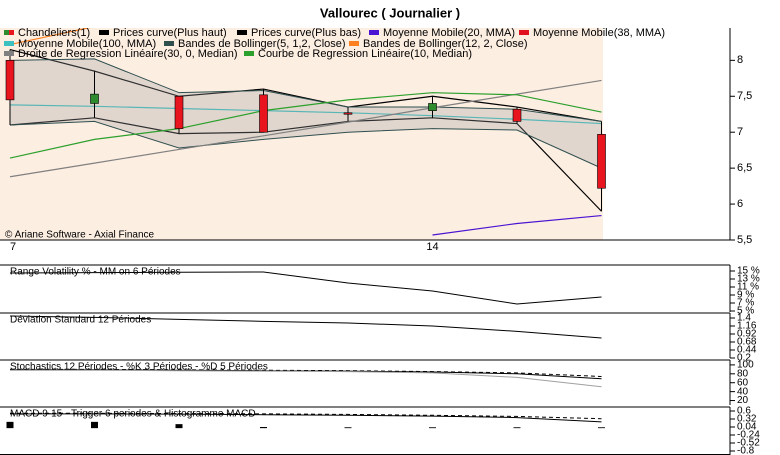 Image resolution: width=780 pixels, height=455 pixels. I want to click on legend-label: Bandes de Bollinger(5, 1,2, Close), so click(262, 44).